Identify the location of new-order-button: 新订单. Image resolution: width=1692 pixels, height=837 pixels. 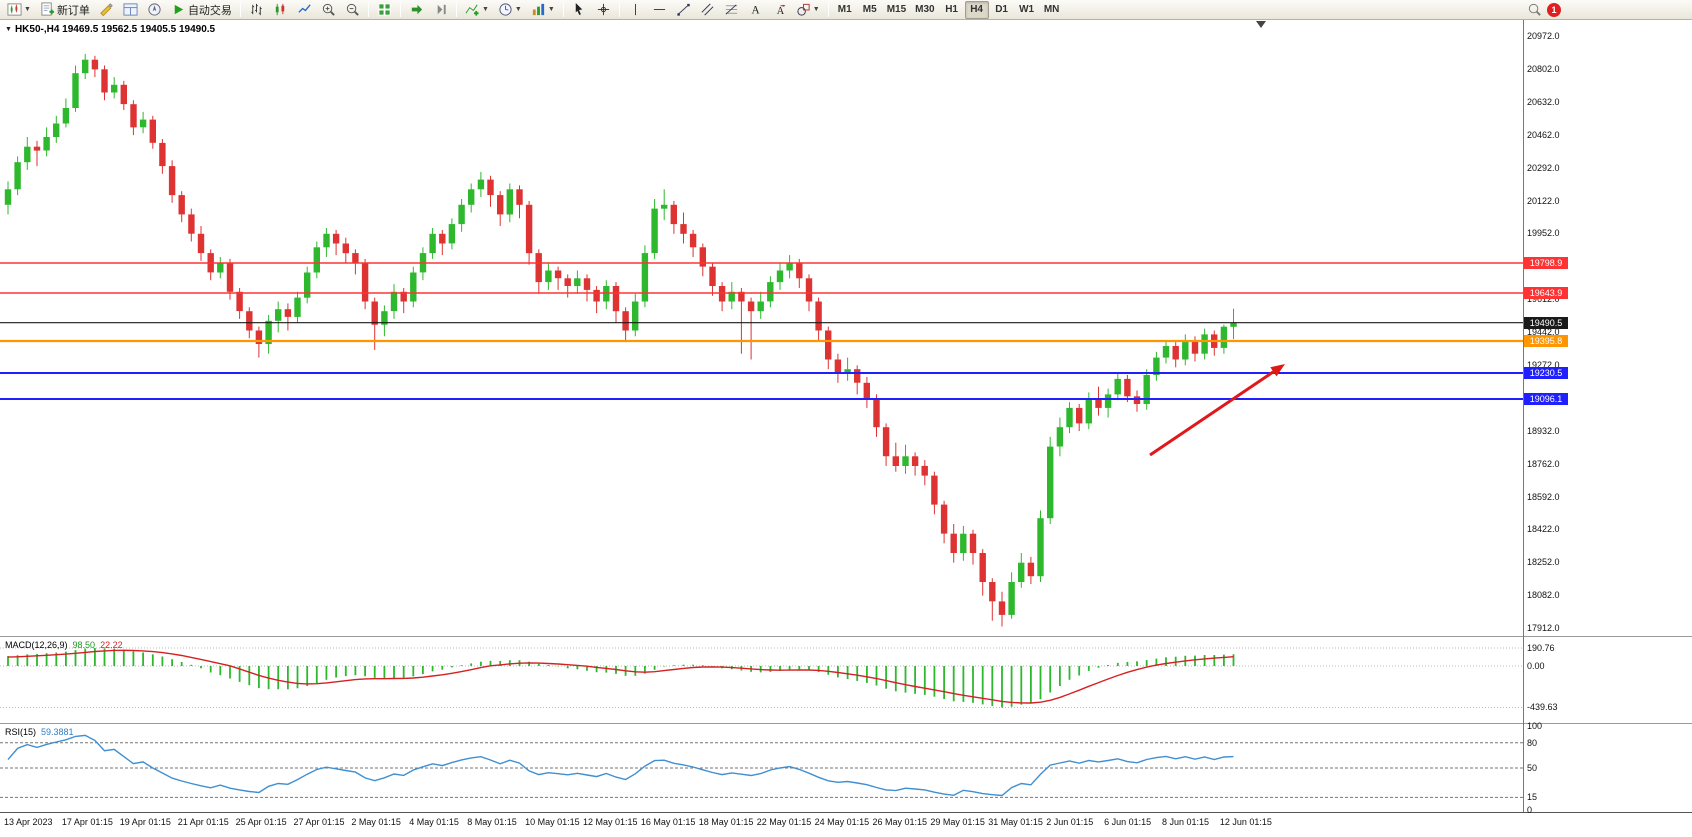
(65, 10).